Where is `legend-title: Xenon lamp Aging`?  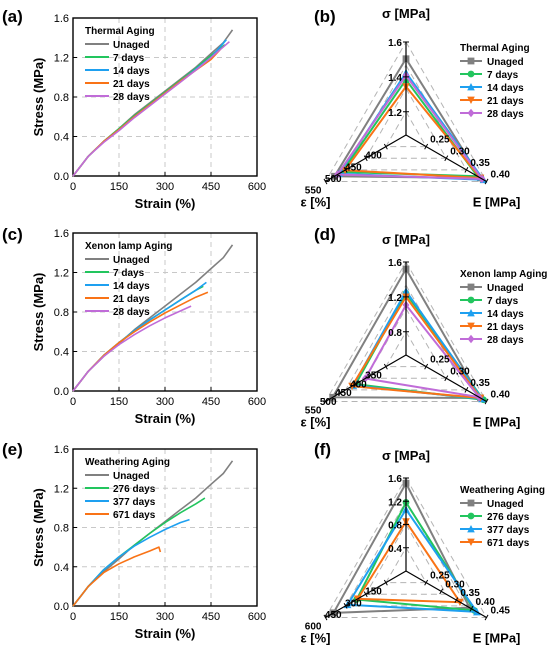
legend-title: Xenon lamp Aging is located at coordinates (503, 274).